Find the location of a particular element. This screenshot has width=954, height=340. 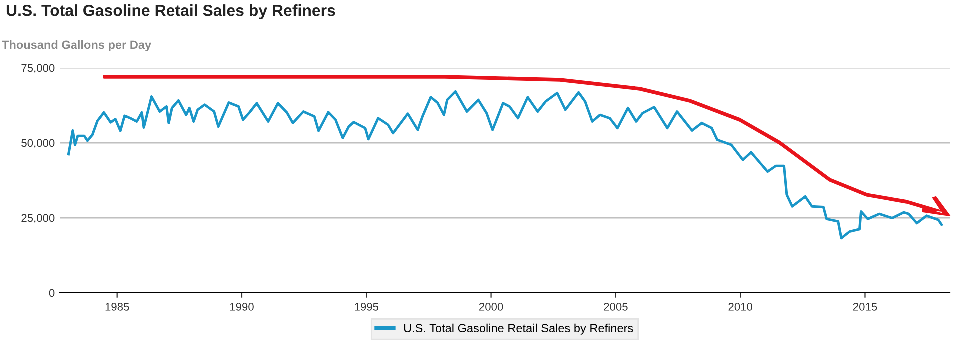

x-tick-label: 2000 is located at coordinates (491, 307).